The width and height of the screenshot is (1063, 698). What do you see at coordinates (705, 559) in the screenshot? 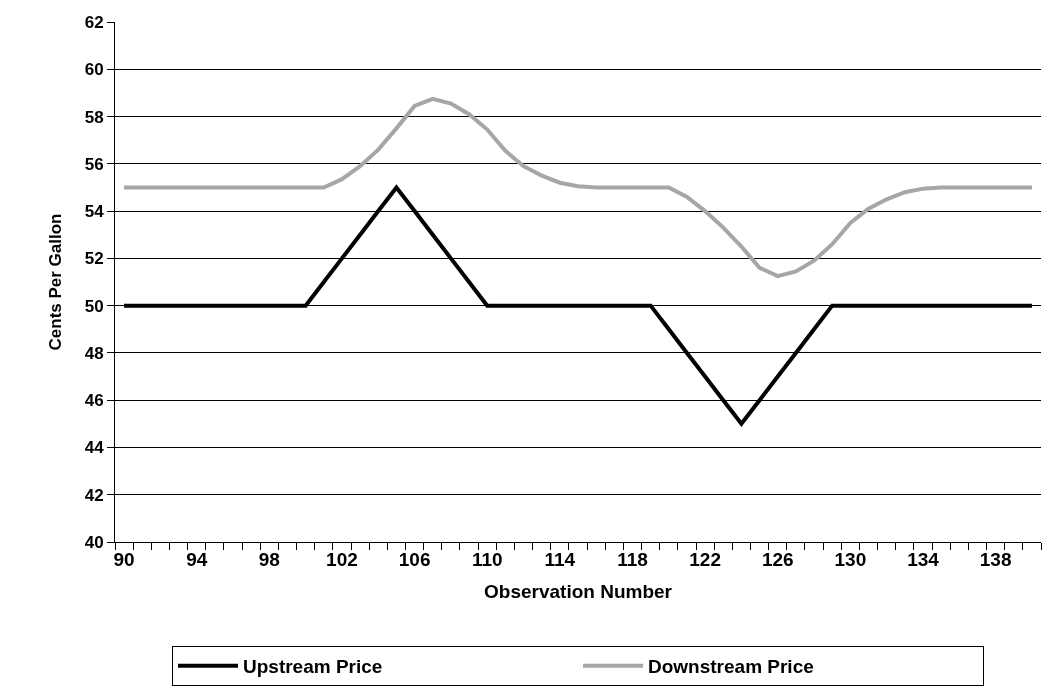
I see `x-tick-label: 122` at bounding box center [705, 559].